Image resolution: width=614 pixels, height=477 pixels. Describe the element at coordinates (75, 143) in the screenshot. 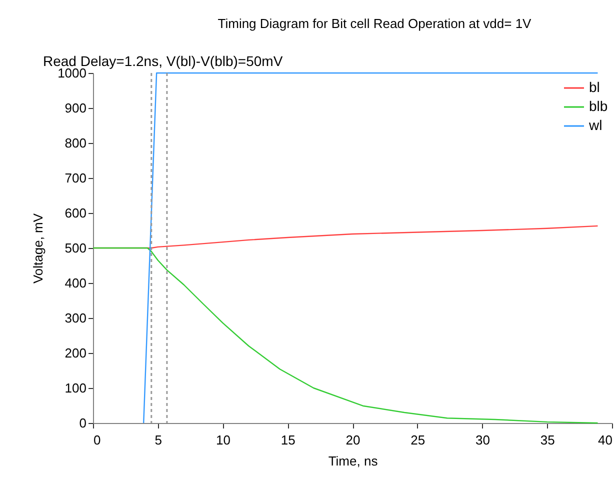

I see `y-tick-label: 800` at that location.